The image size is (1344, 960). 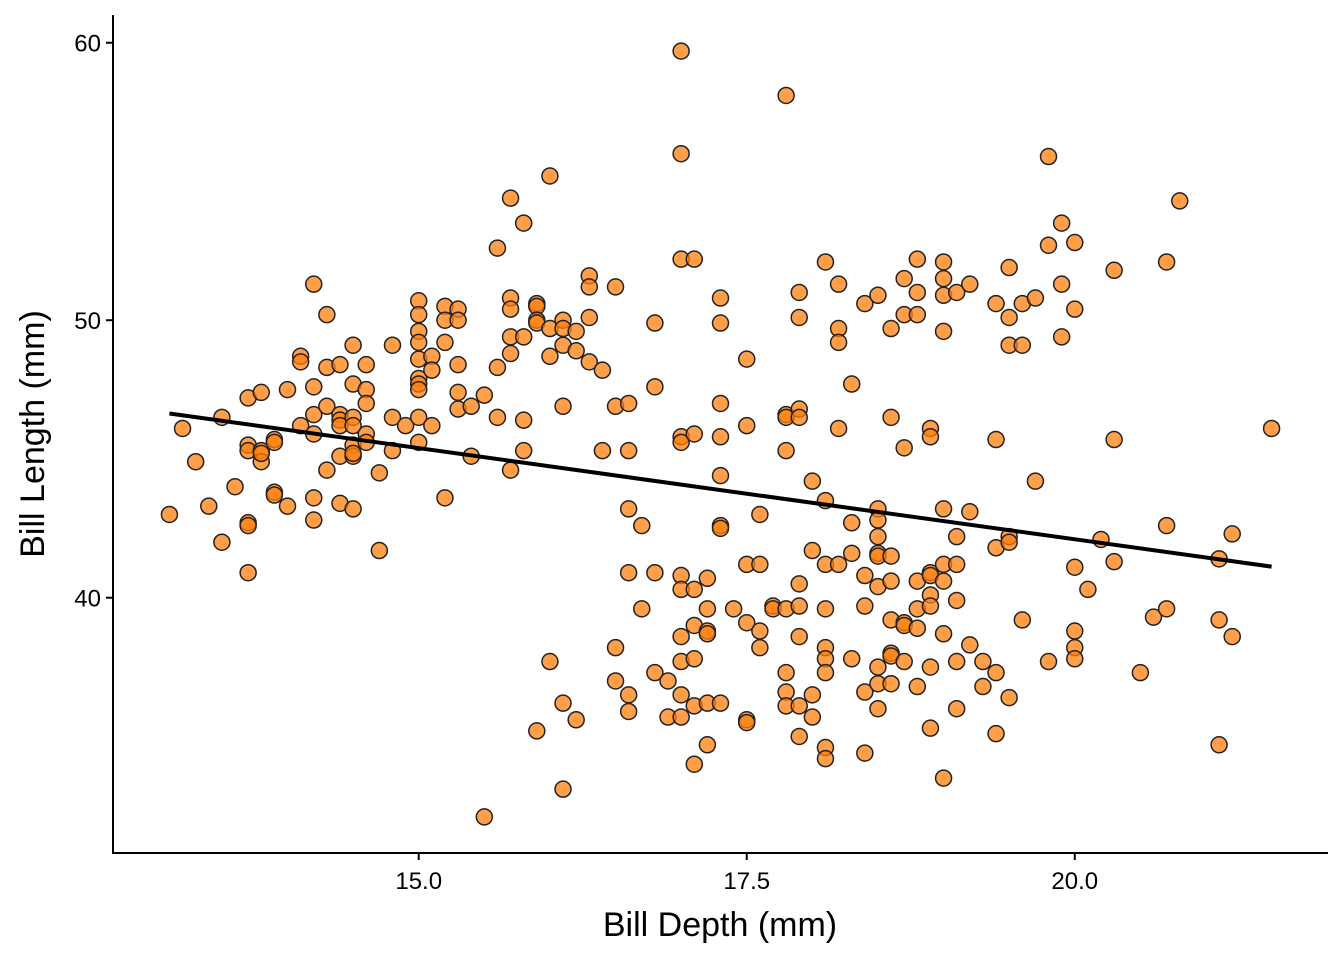 What do you see at coordinates (720, 490) in the screenshot?
I see `trend-line` at bounding box center [720, 490].